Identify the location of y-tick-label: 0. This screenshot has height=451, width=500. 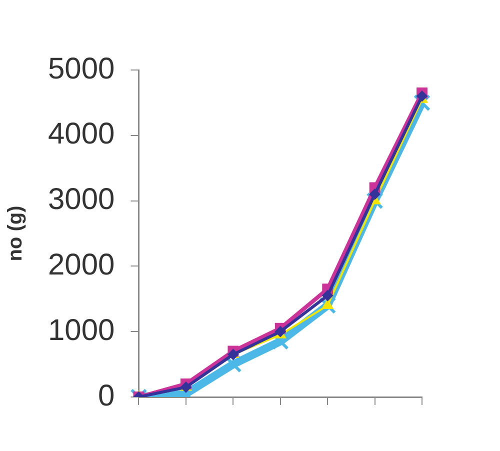
(106, 395).